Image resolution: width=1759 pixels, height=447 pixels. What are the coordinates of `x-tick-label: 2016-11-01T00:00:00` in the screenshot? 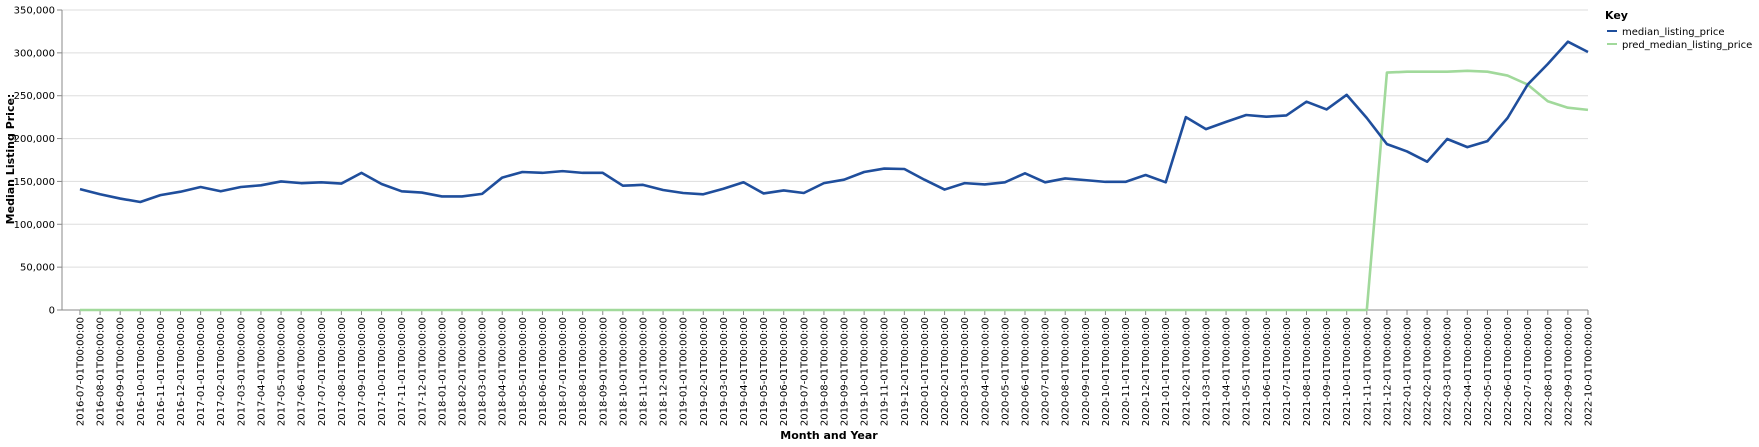 It's located at (161, 371).